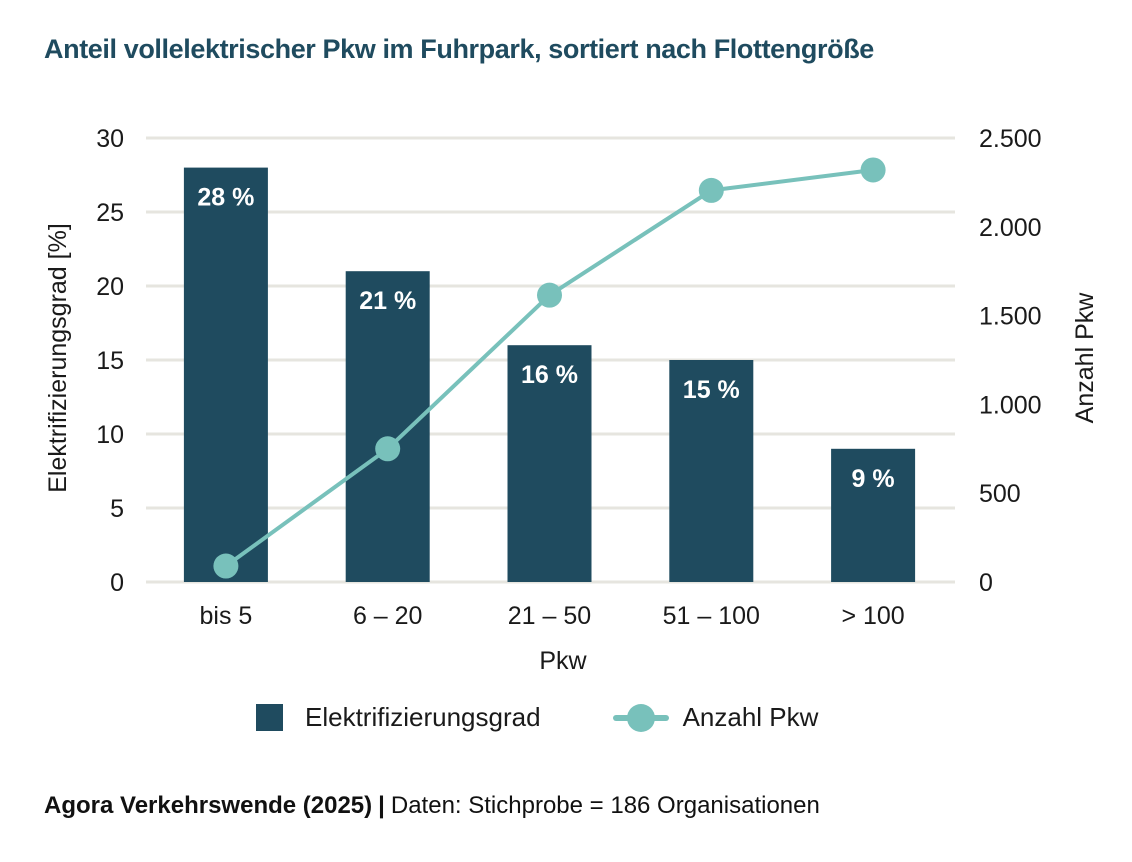 The image size is (1132, 862). Describe the element at coordinates (1010, 405) in the screenshot. I see `right-axis-tick-label: 1.000` at that location.